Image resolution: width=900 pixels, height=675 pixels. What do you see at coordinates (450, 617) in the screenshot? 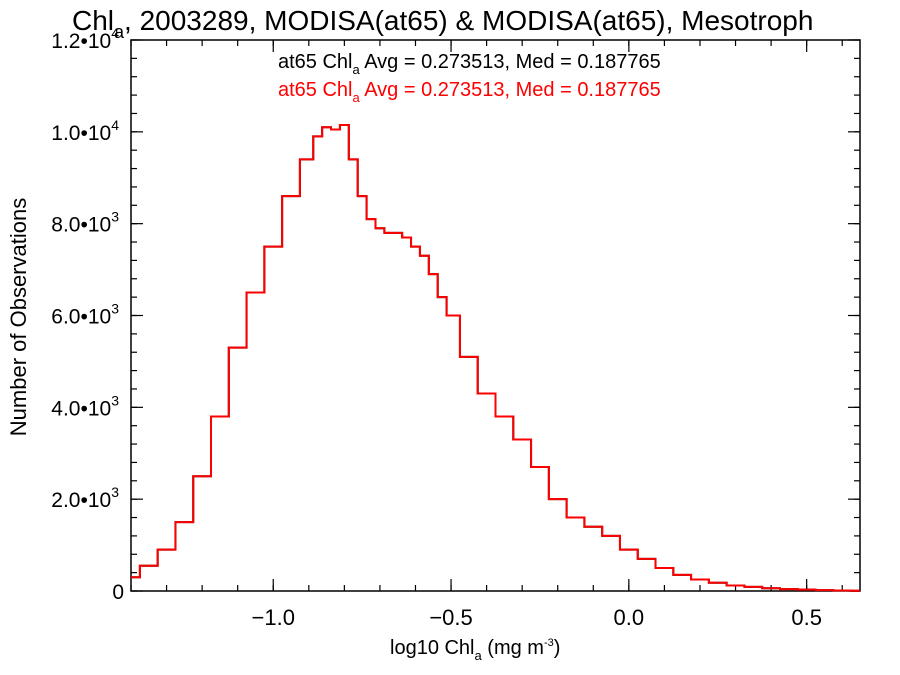
I see `x-tick-label: −0.5` at bounding box center [450, 617].